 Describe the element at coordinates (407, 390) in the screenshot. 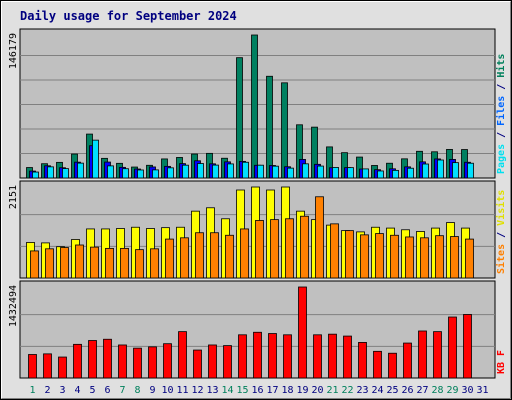

I see `day-label-26: 26` at that location.